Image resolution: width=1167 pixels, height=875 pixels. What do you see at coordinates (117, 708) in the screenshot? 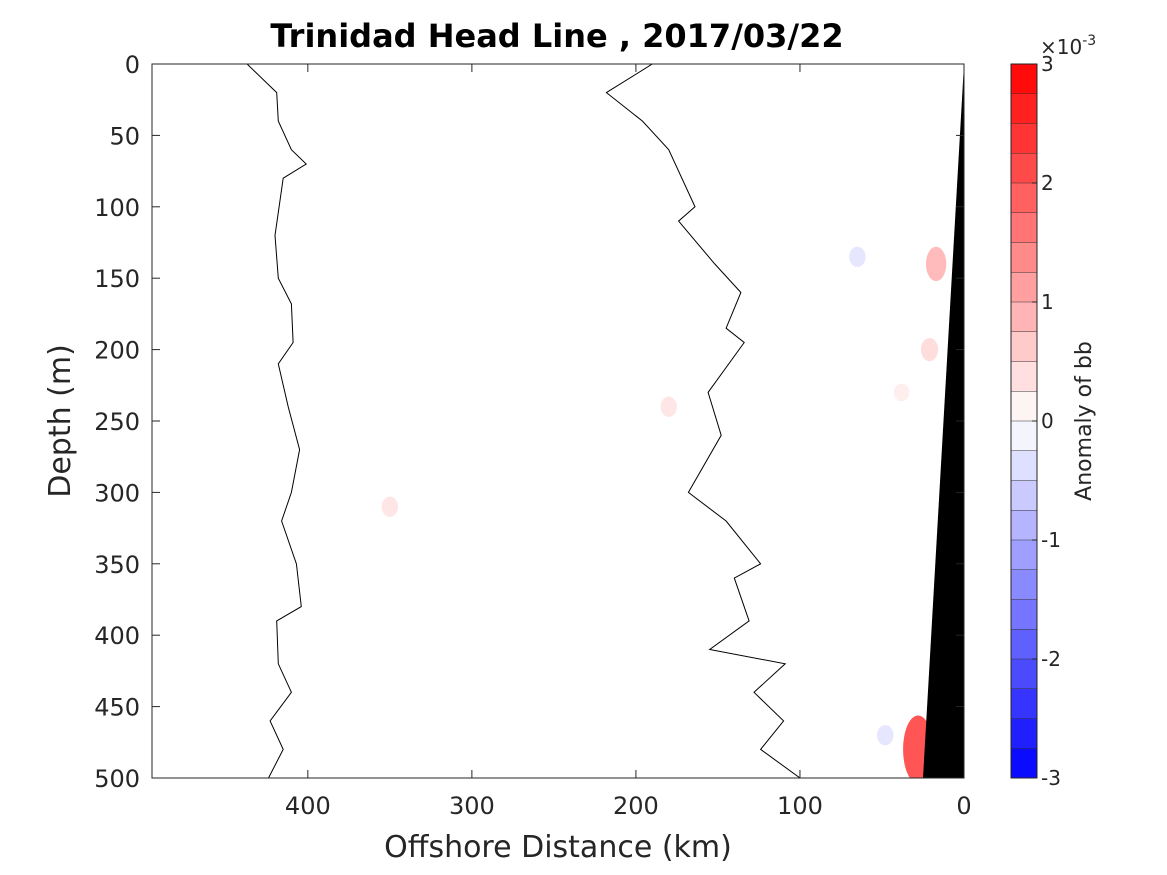
I see `y-tick-label: 450` at bounding box center [117, 708].